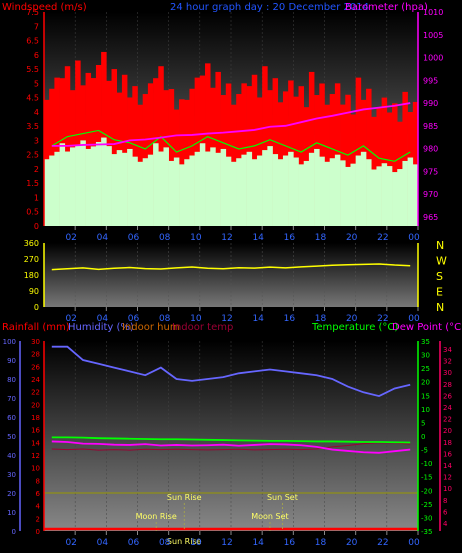 The image size is (462, 553). Describe the element at coordinates (226, 238) in the screenshot. I see `wind-x-tick-label: 12` at that location.